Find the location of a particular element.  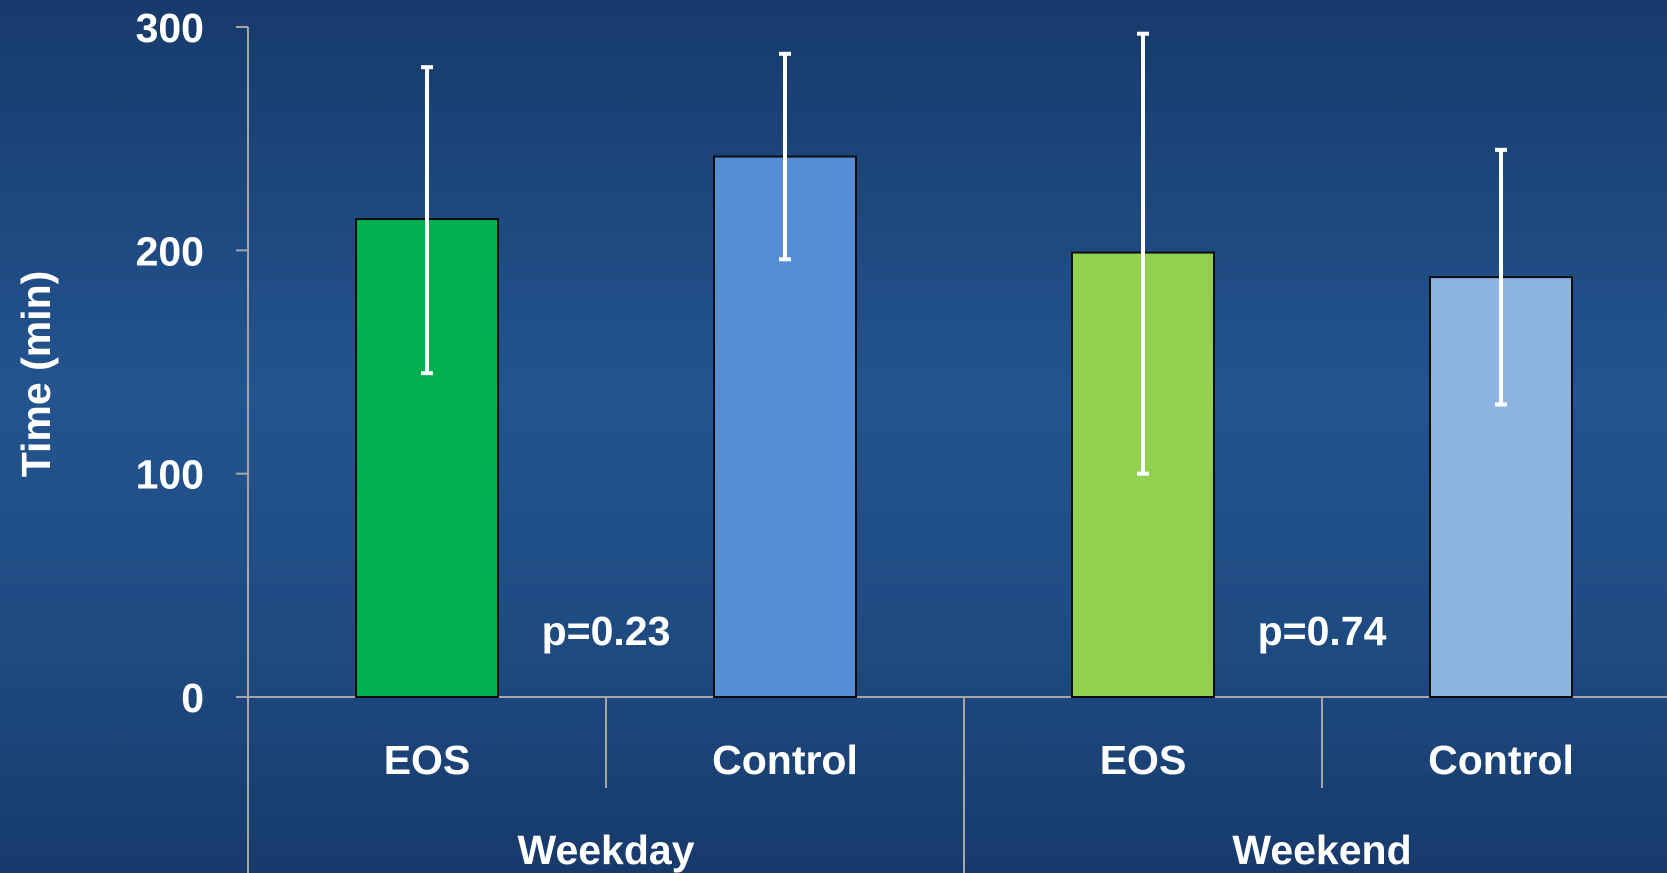

y-tick-label: 300 is located at coordinates (170, 28).